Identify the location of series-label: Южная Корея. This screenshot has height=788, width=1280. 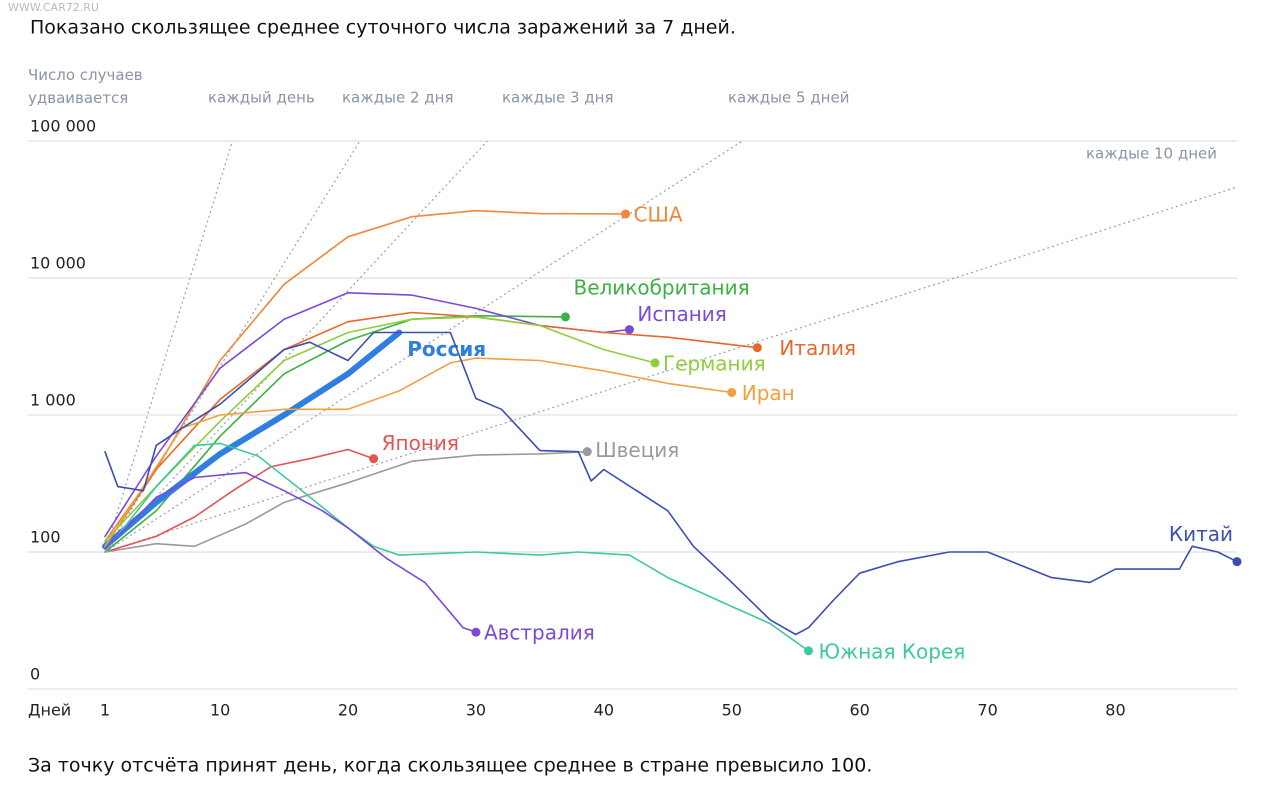
(892, 651).